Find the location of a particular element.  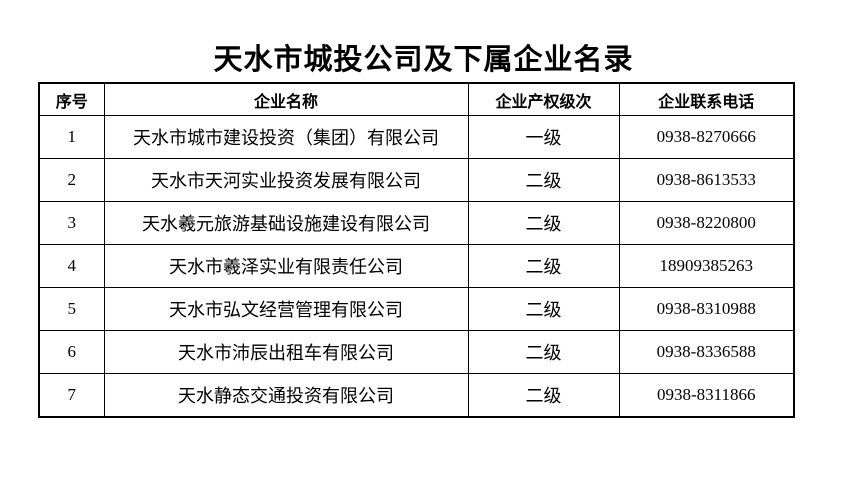

table-row: 1 天水市城市建设投资（集团）有限公司 一级 0938-8270666 is located at coordinates (416, 137).